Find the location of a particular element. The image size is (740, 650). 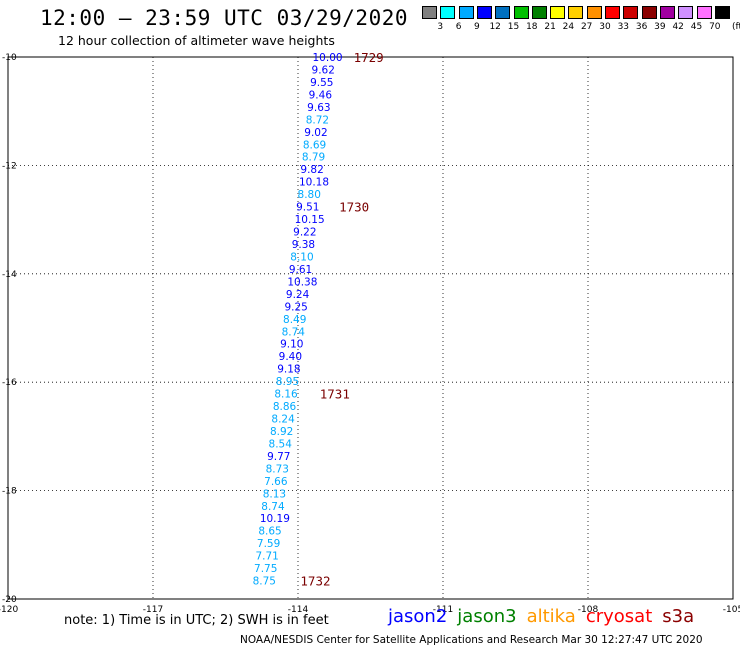

wave-height-value: 8.49 is located at coordinates (294, 320).